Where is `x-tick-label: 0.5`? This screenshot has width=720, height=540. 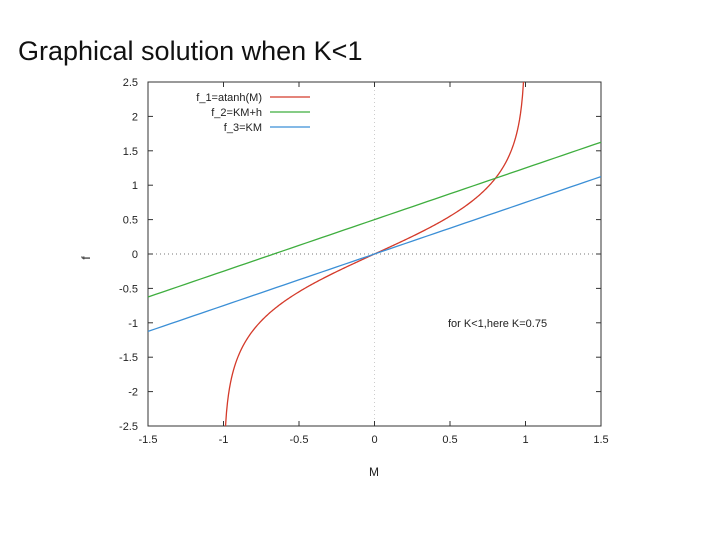 x-tick-label: 0.5 is located at coordinates (449, 440).